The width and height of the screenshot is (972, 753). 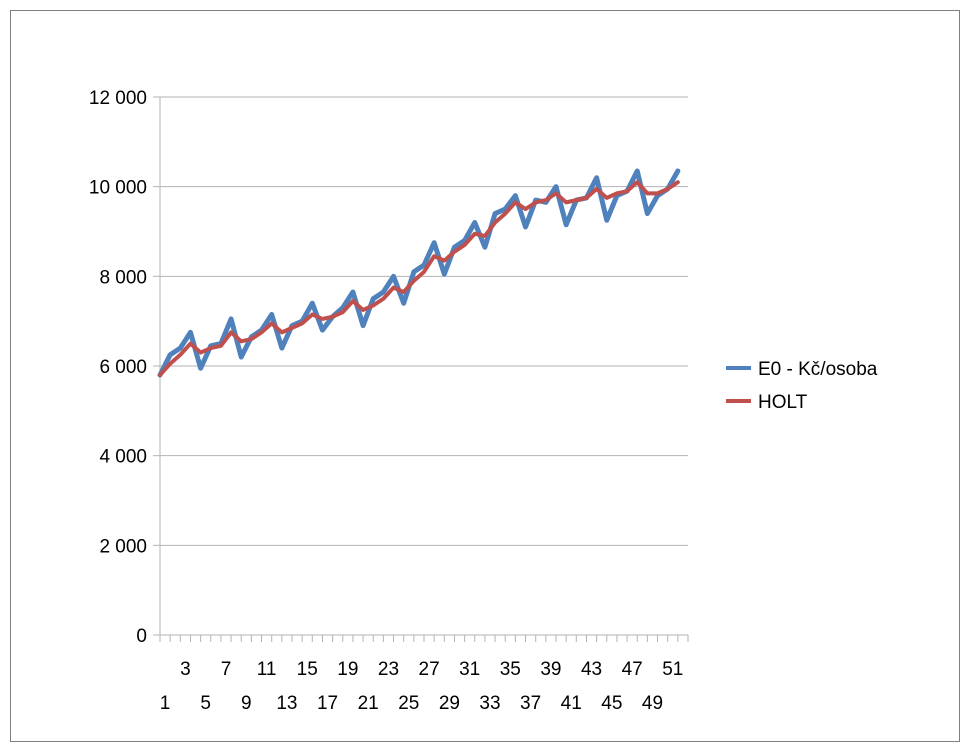 I want to click on legend: E0 - Kč/osoba HOLT, so click(x=802, y=386).